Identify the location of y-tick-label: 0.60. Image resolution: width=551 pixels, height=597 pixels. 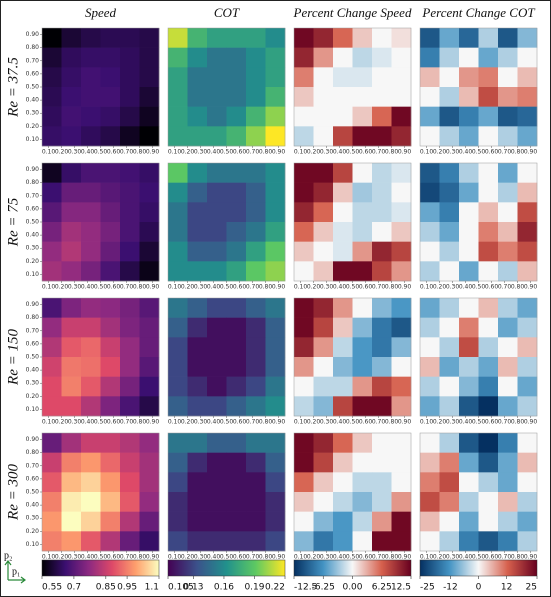
(33, 208).